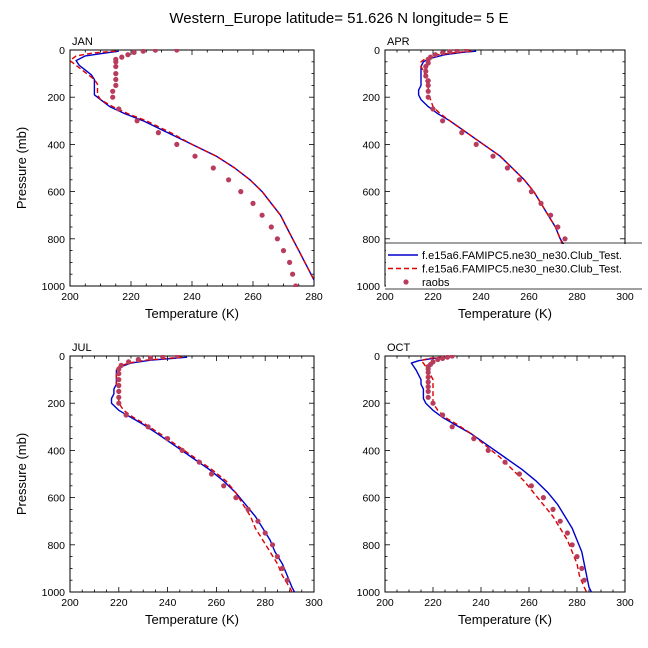 The height and width of the screenshot is (648, 648). Describe the element at coordinates (217, 603) in the screenshot. I see `x-tick-label: 260` at that location.